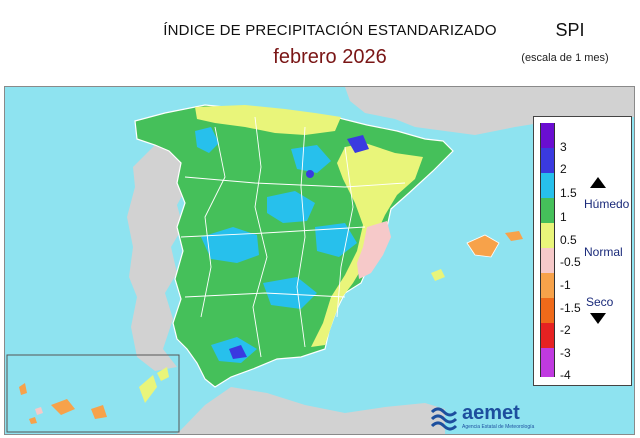 The height and width of the screenshot is (438, 640). Describe the element at coordinates (514, 236) in the screenshot. I see `menorca` at that location.